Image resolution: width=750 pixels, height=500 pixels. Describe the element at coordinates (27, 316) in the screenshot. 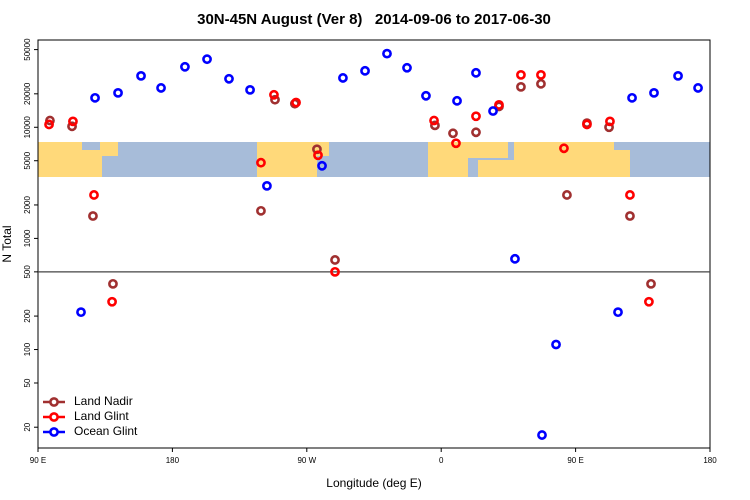

I see `y-tick-label: 200` at that location.